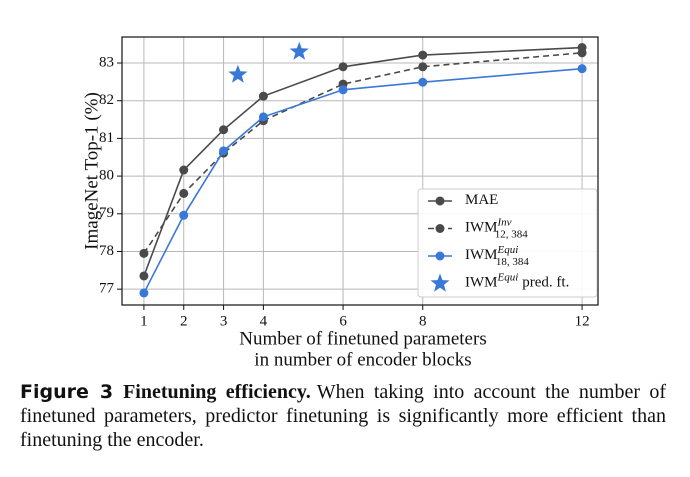 Image resolution: width=690 pixels, height=477 pixels. Describe the element at coordinates (362, 338) in the screenshot. I see `x-axis-label: Number of finetuned parameters` at that location.